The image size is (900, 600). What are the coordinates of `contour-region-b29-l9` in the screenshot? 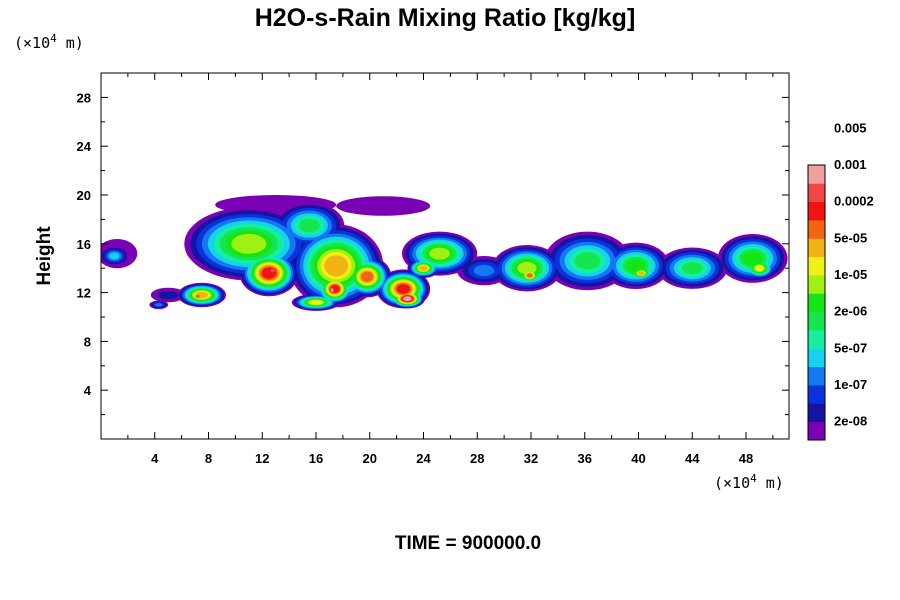 It's located at (759, 268).